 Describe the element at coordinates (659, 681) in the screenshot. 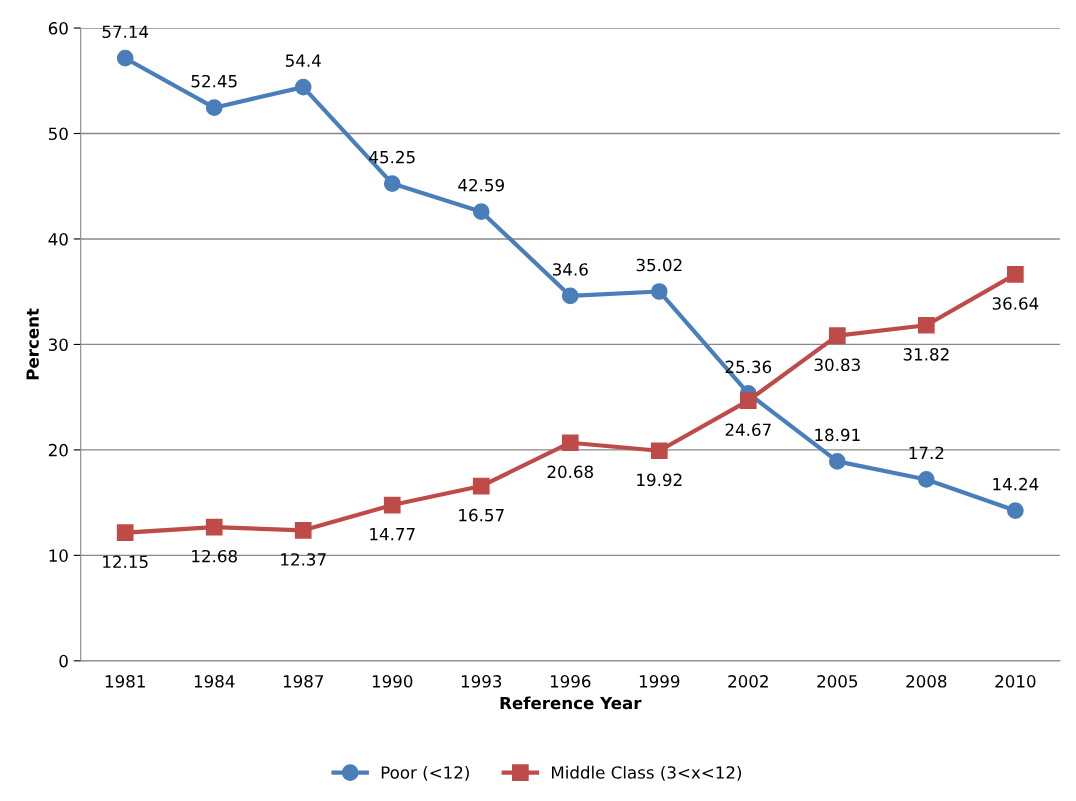

I see `x-tick-label: 1999` at that location.